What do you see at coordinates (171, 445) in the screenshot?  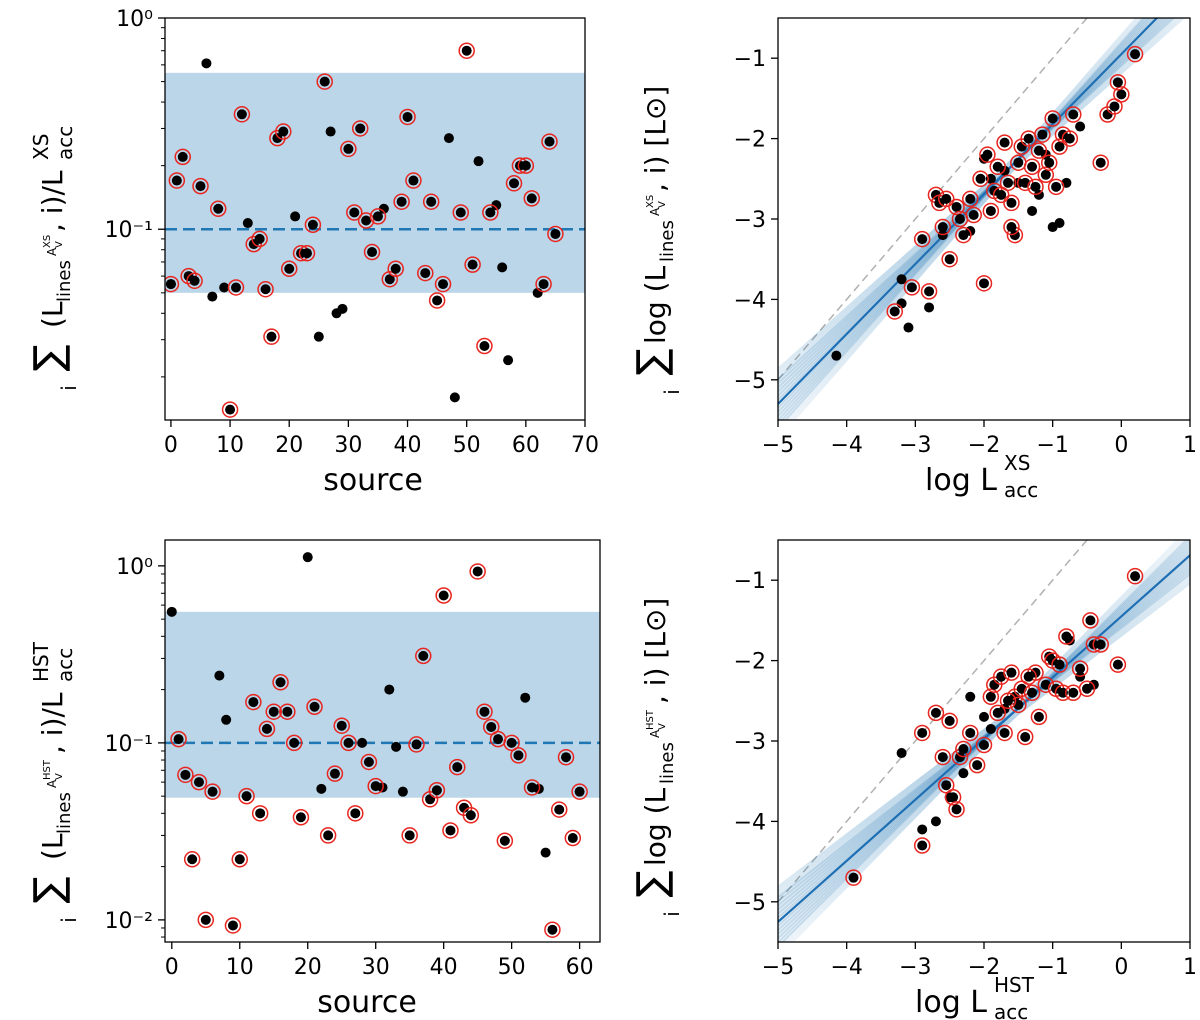 I see `x-tick-label: 0` at bounding box center [171, 445].